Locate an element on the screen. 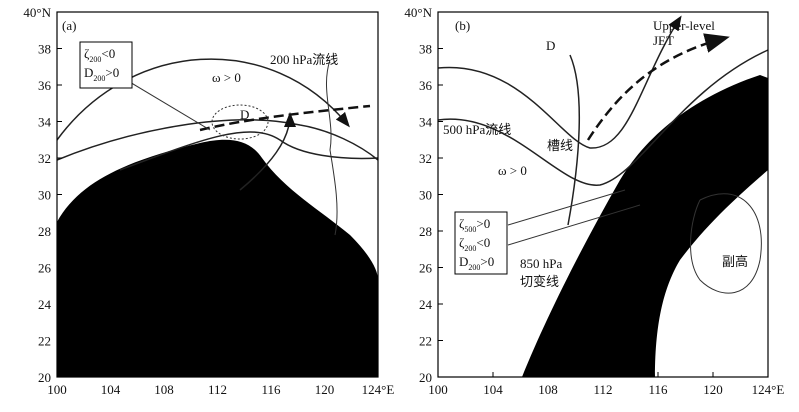 Image resolution: width=799 pixels, height=412 pixels. condition-part: 500 is located at coordinates (470, 229).